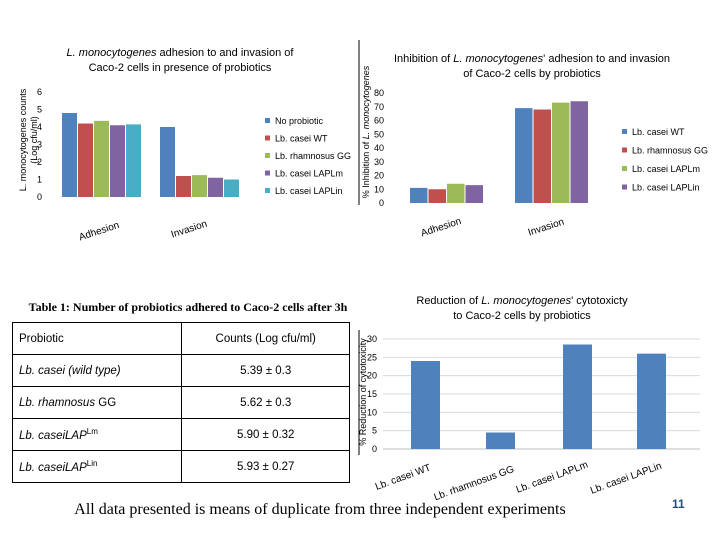 The width and height of the screenshot is (720, 540). What do you see at coordinates (97, 370) in the screenshot?
I see `probiotic-name-cell: Lb. casei (wild type)` at bounding box center [97, 370].